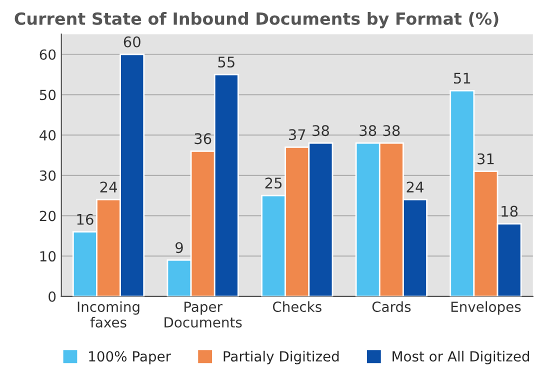 This screenshot has height=380, width=558. I want to click on x-tick-label: Incoming faxes, so click(109, 314).